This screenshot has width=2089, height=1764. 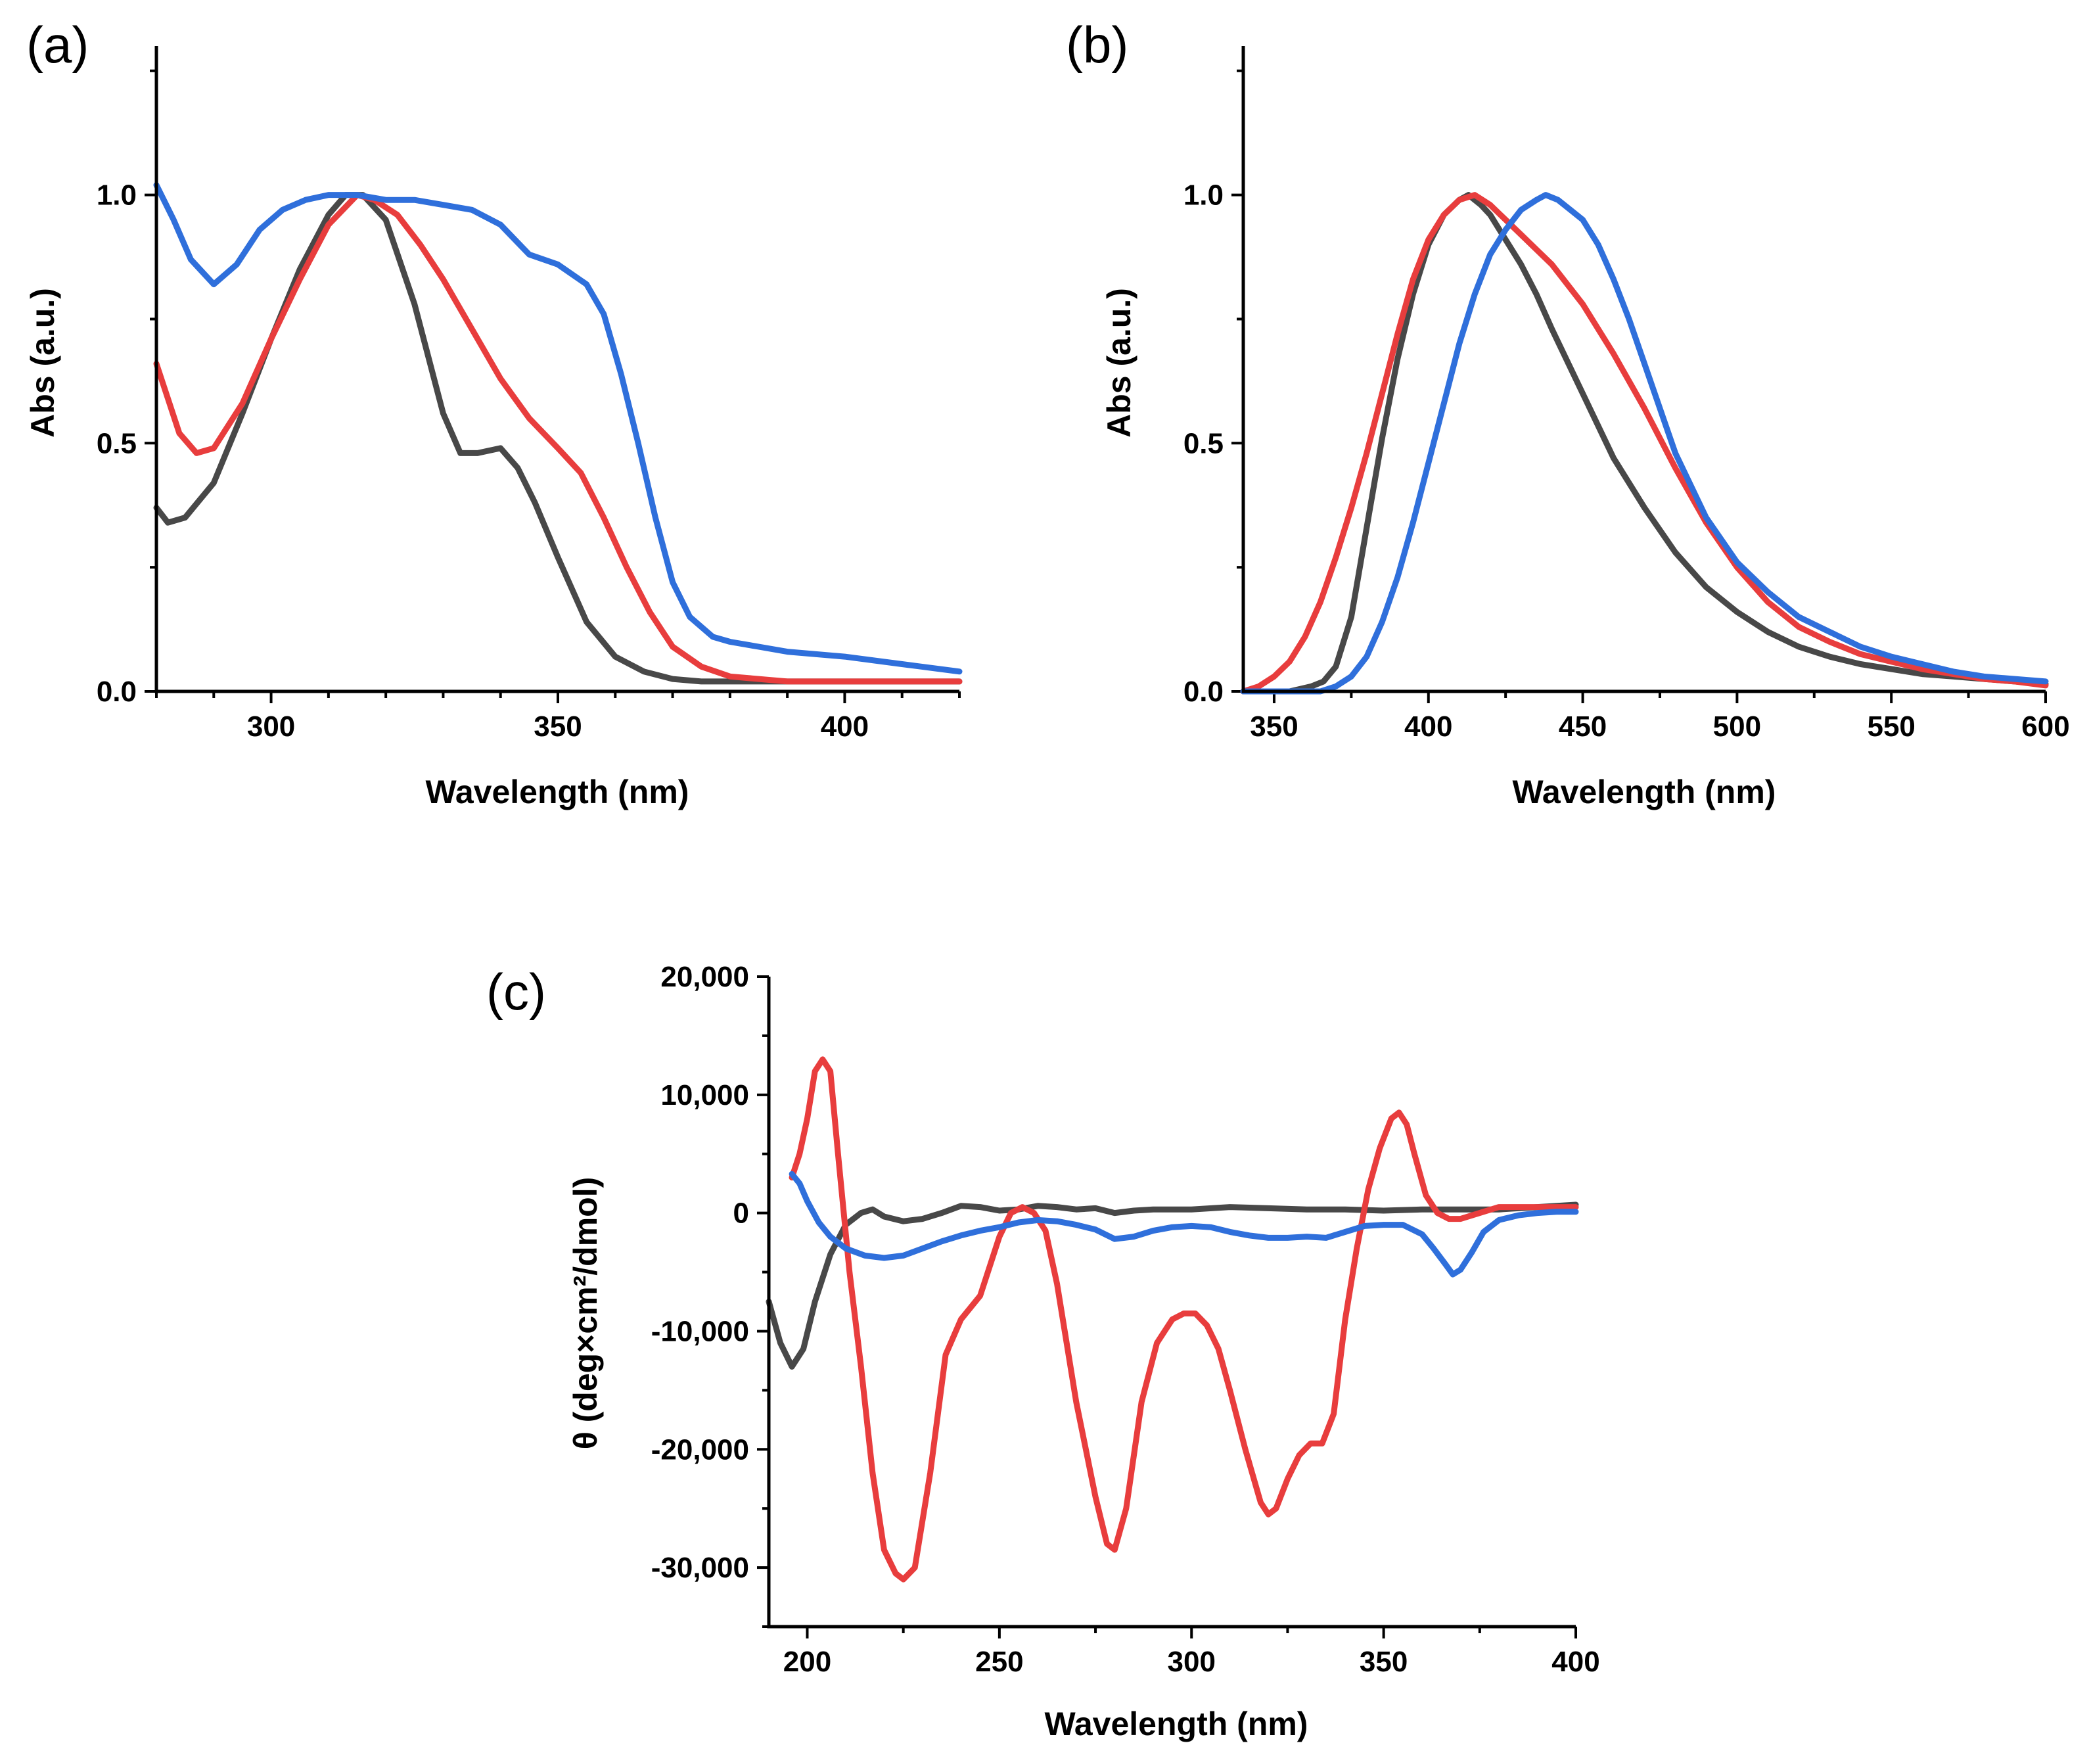 What do you see at coordinates (1737, 726) in the screenshot?
I see `panel-b-xtick-label: 500` at bounding box center [1737, 726].